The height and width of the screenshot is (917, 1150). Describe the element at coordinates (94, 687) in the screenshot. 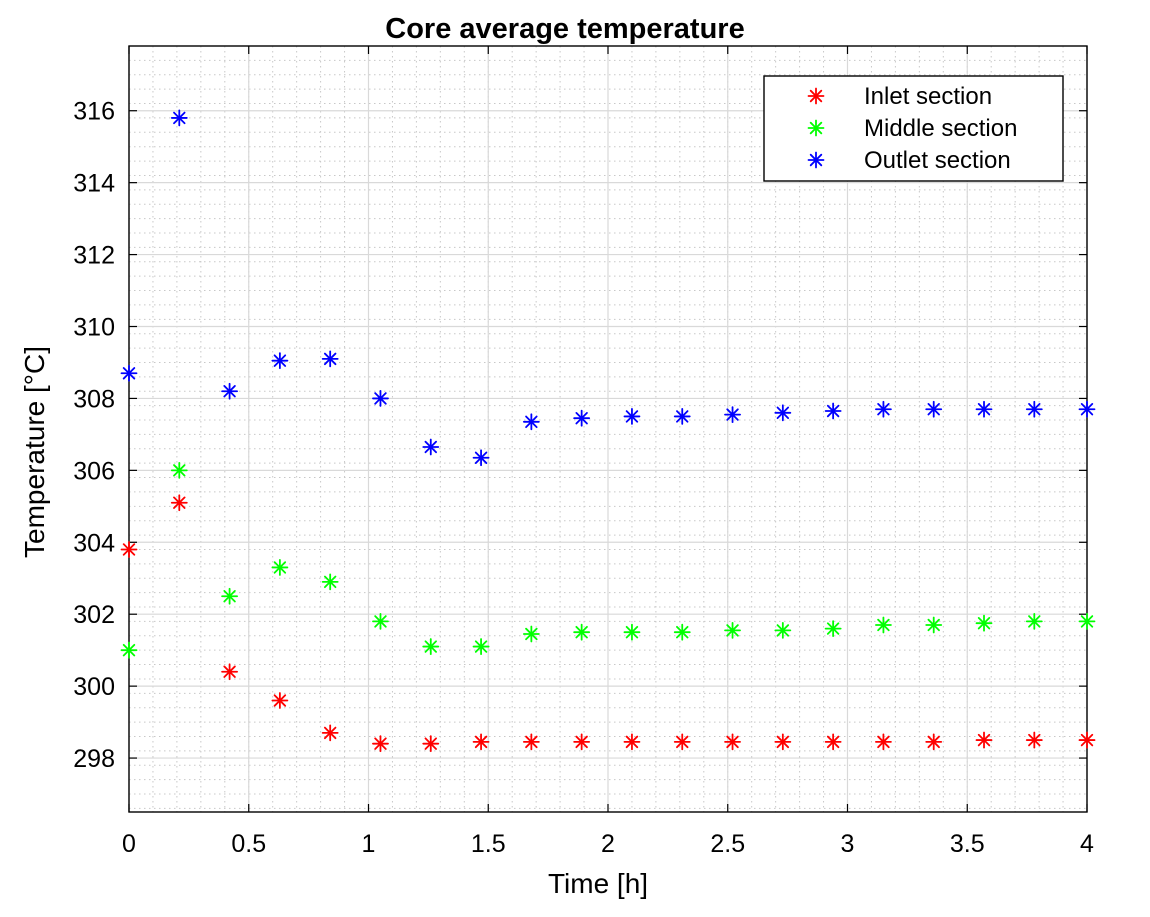

I see `y-tick-label: 300` at that location.